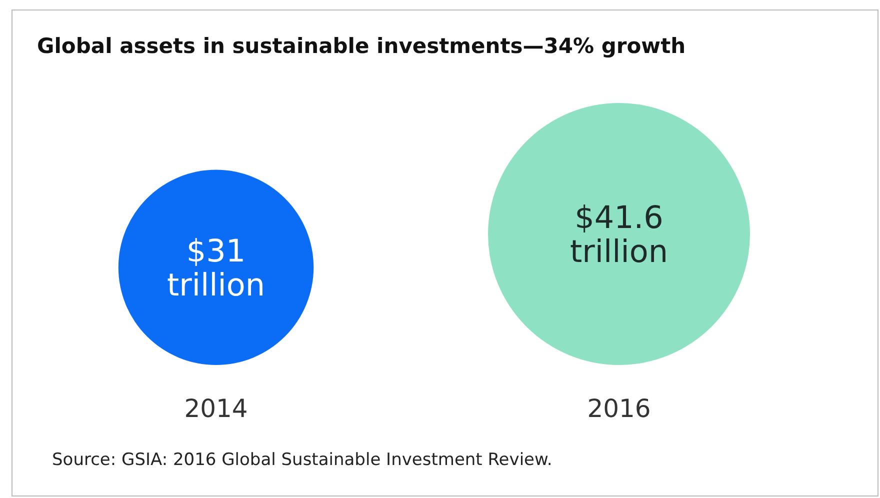 Image resolution: width=880 pixels, height=498 pixels. What do you see at coordinates (302, 460) in the screenshot?
I see `source-note: Source: GSIA: 2016 Global Sustainable Investment Review.` at bounding box center [302, 460].